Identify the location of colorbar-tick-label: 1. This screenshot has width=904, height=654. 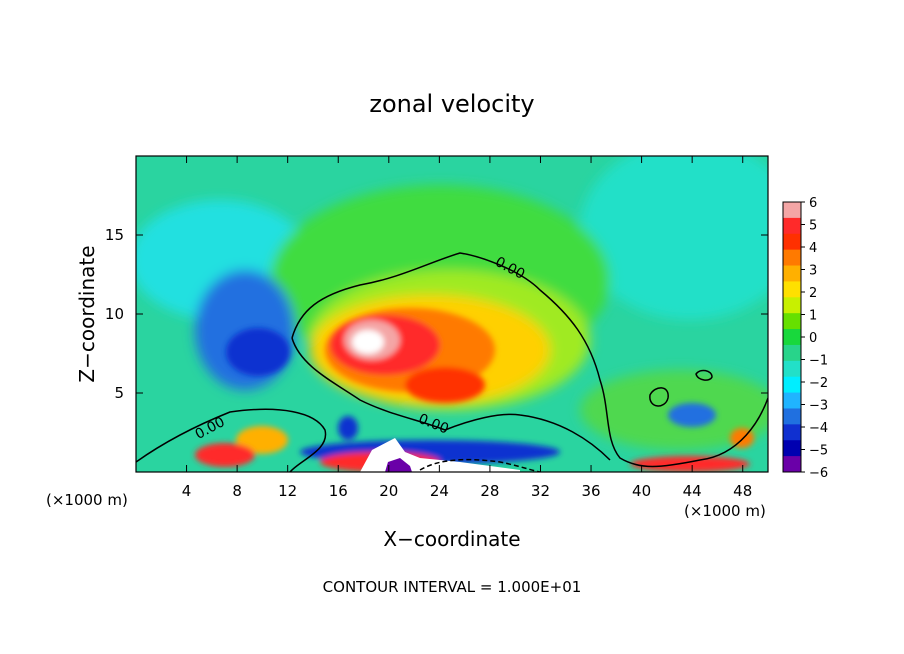
(813, 316).